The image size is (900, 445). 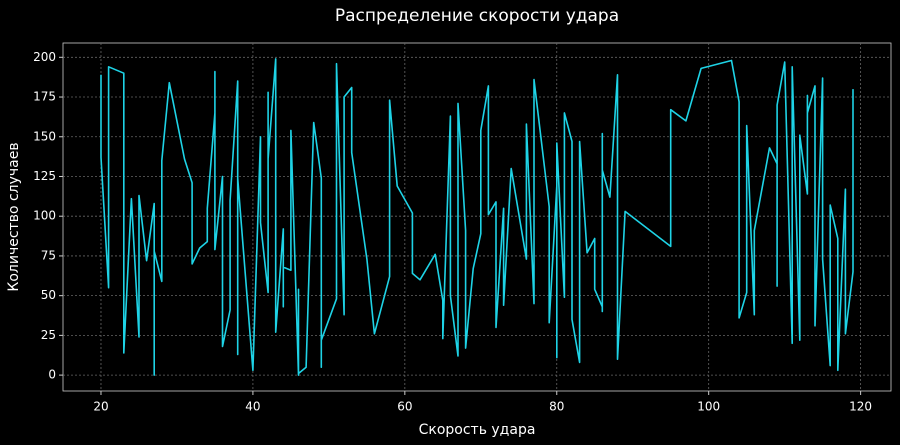 What do you see at coordinates (44, 136) in the screenshot?
I see `y-tick-label: 150` at bounding box center [44, 136].